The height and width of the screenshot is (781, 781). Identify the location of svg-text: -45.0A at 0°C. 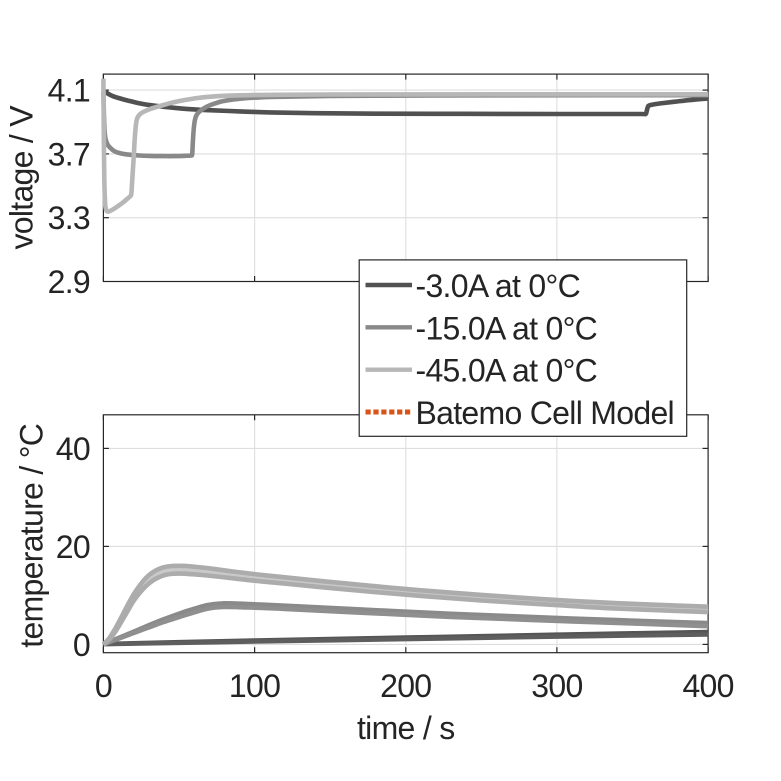
(507, 371).